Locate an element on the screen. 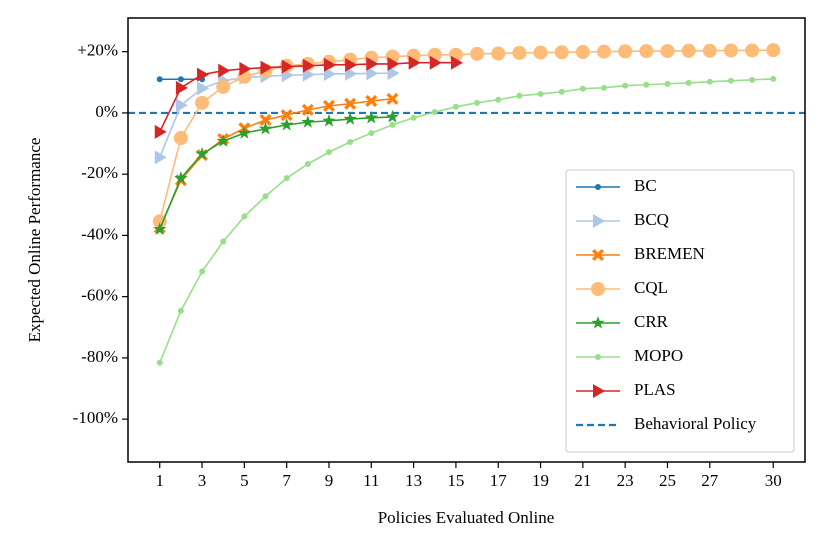  x-tick-label: 7 is located at coordinates (286, 480).